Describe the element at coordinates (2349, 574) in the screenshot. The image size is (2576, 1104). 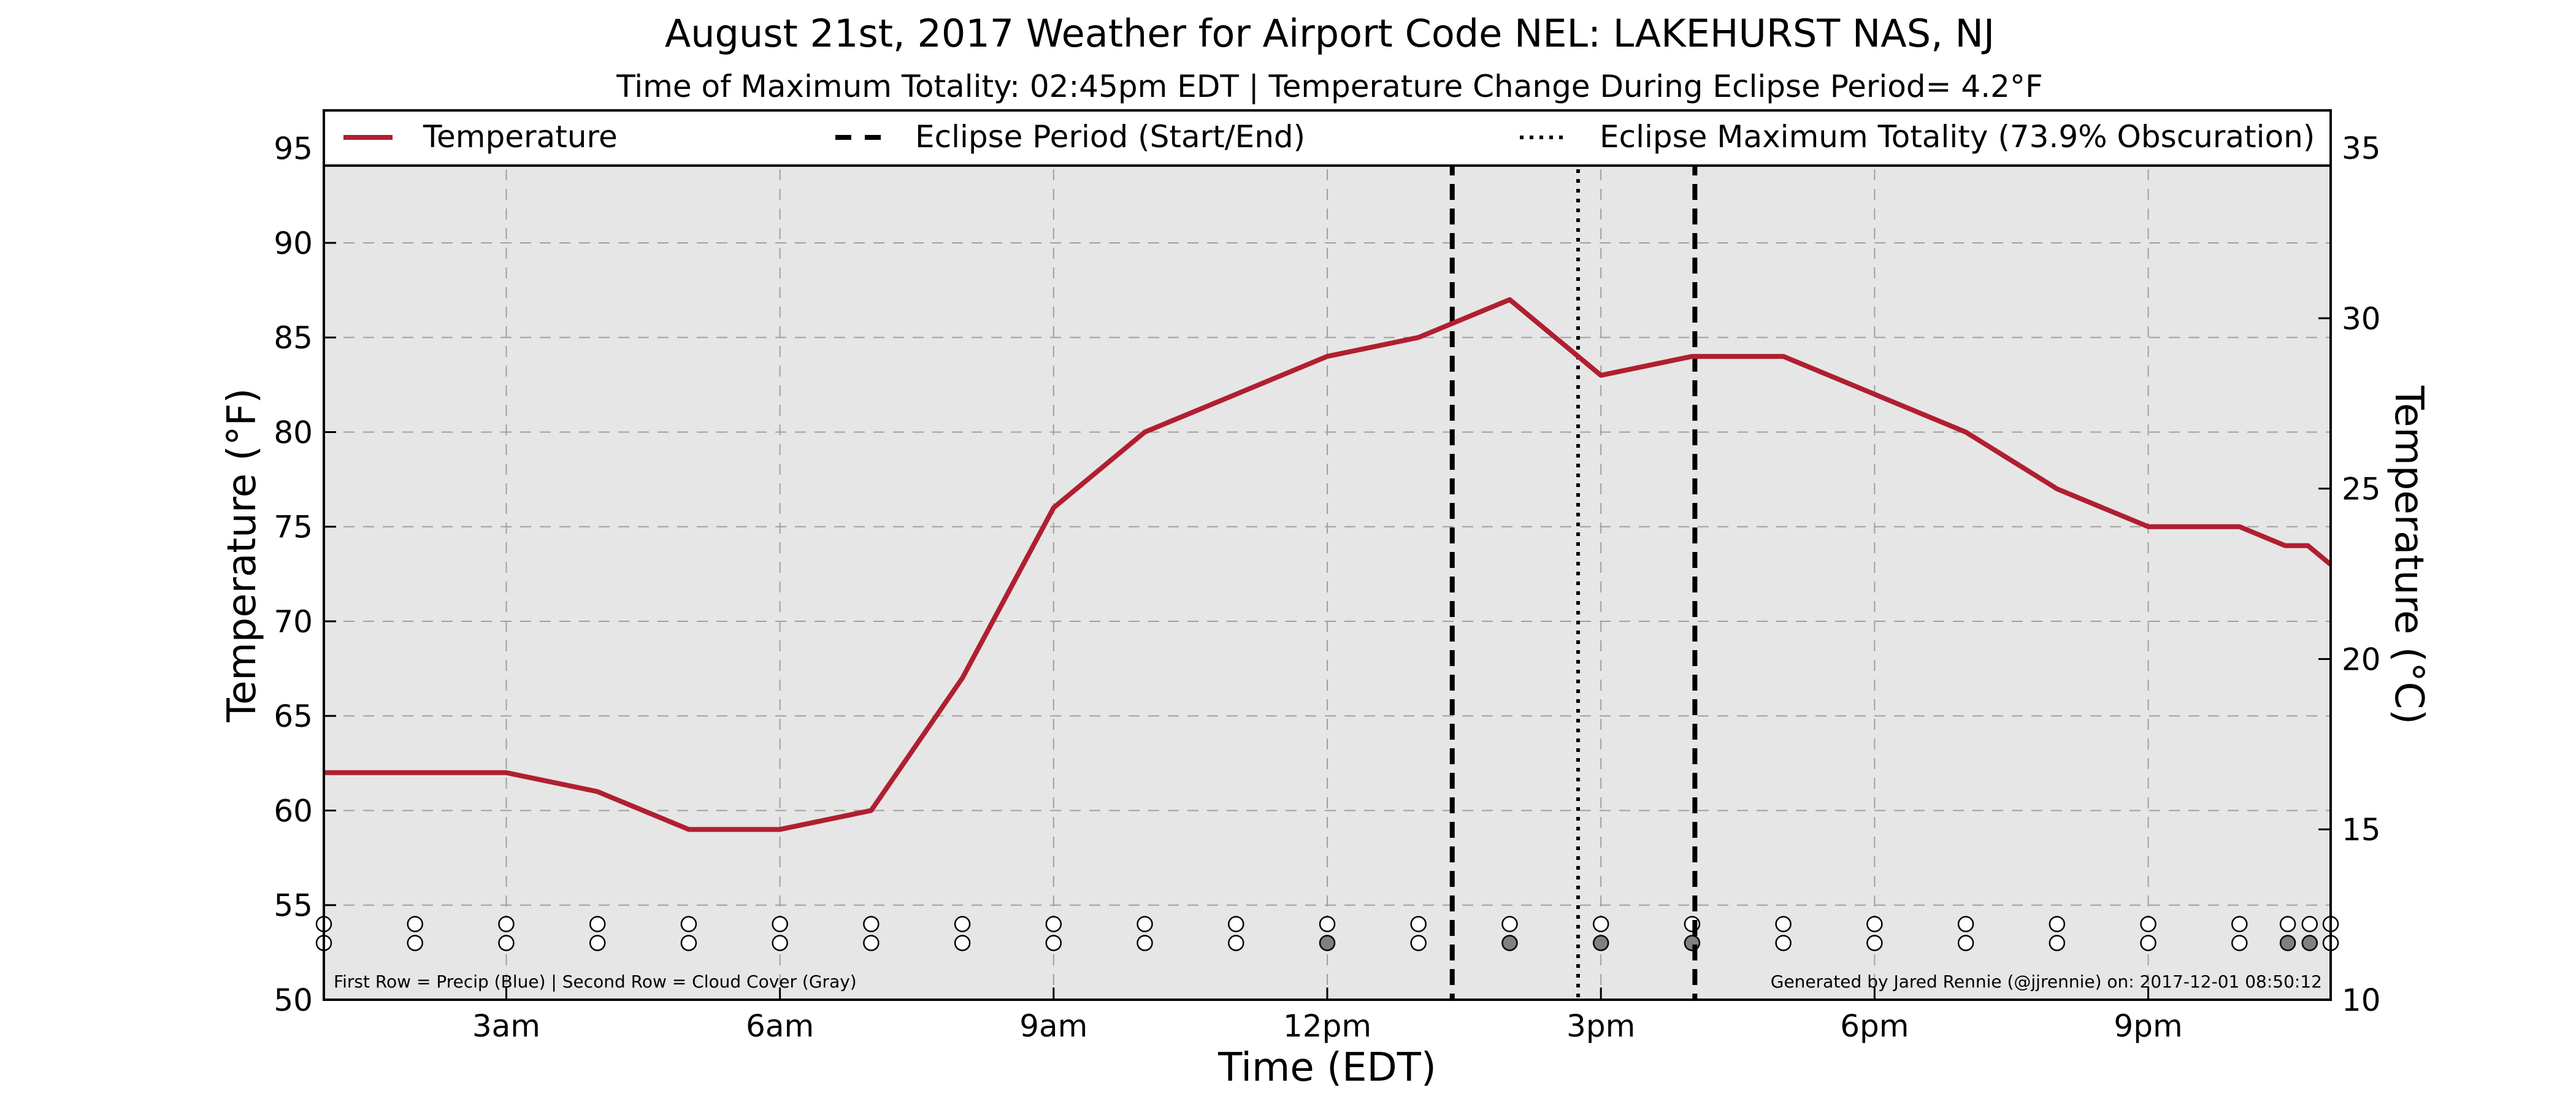
I see `y-axis-right: 10 15 20 25 30 35` at that location.